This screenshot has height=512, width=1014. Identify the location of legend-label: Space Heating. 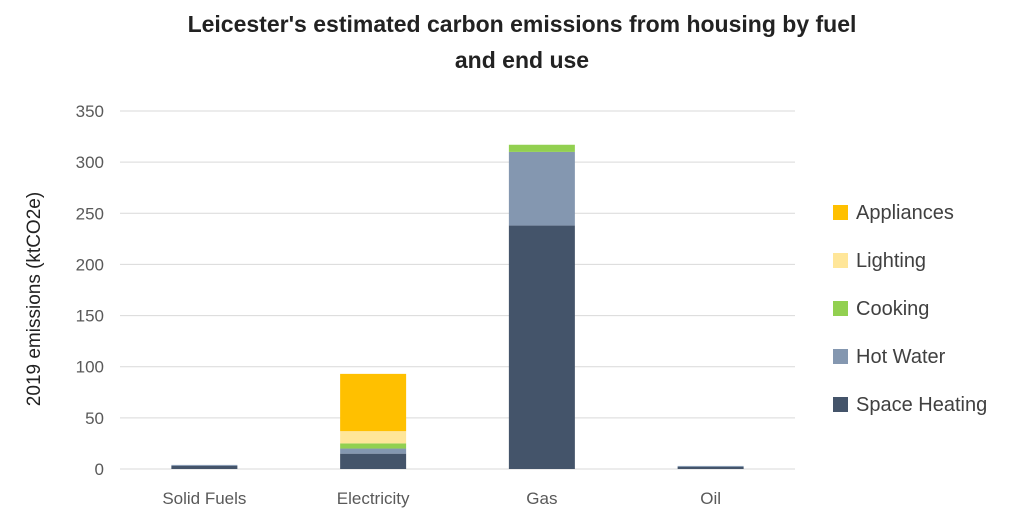
(921, 405).